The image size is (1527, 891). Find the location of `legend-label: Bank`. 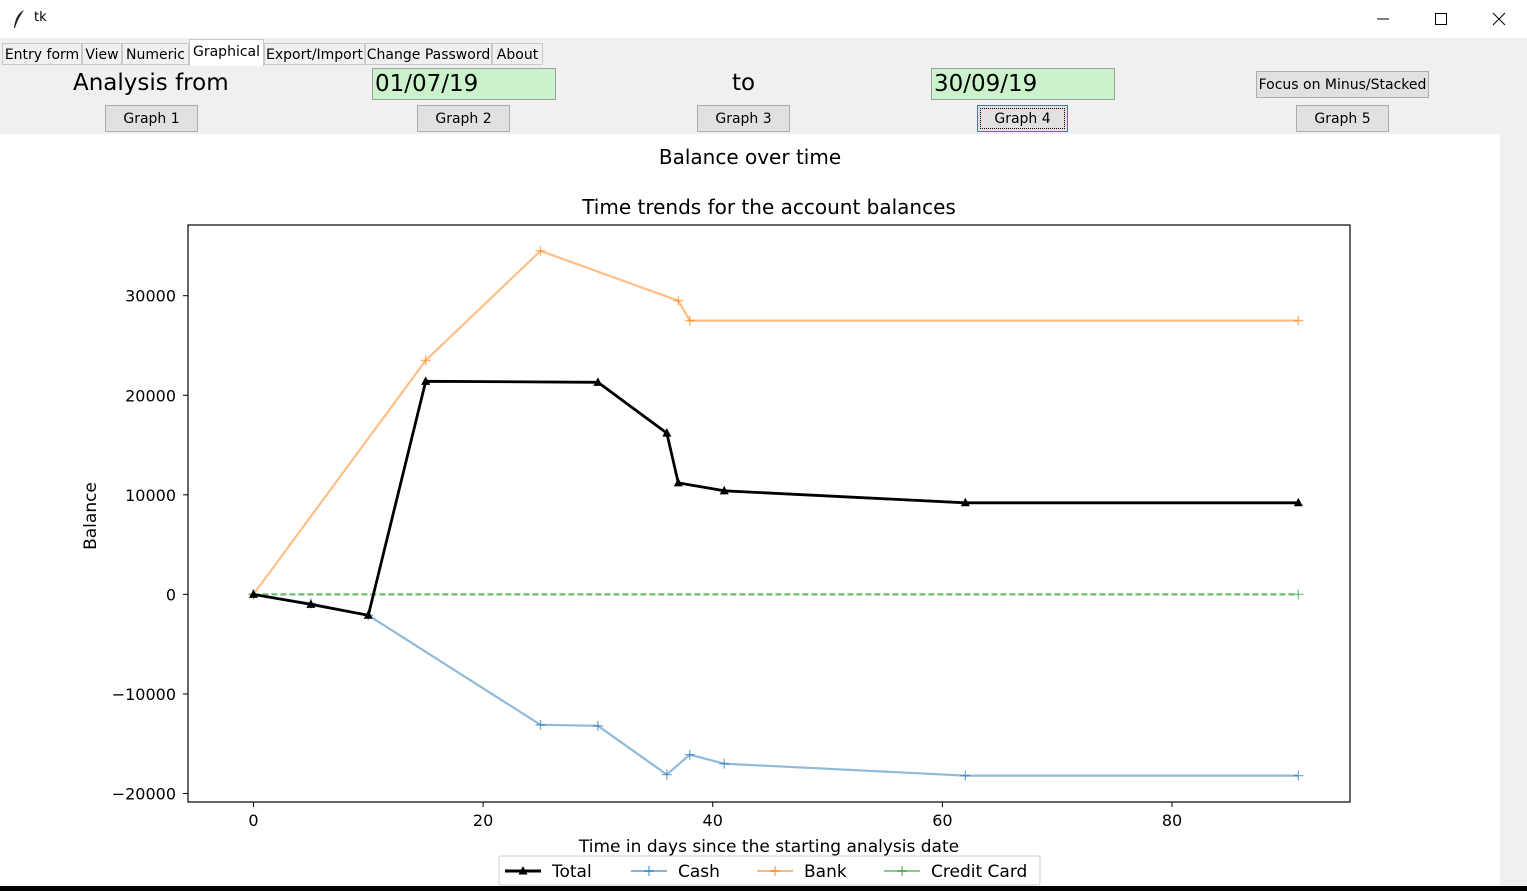

legend-label: Bank is located at coordinates (825, 872).